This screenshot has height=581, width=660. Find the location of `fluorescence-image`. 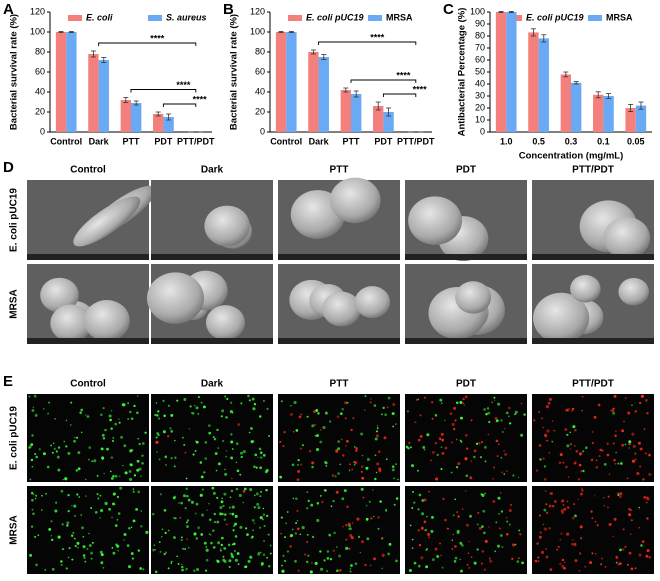

fluorescence-image is located at coordinates (466, 438).